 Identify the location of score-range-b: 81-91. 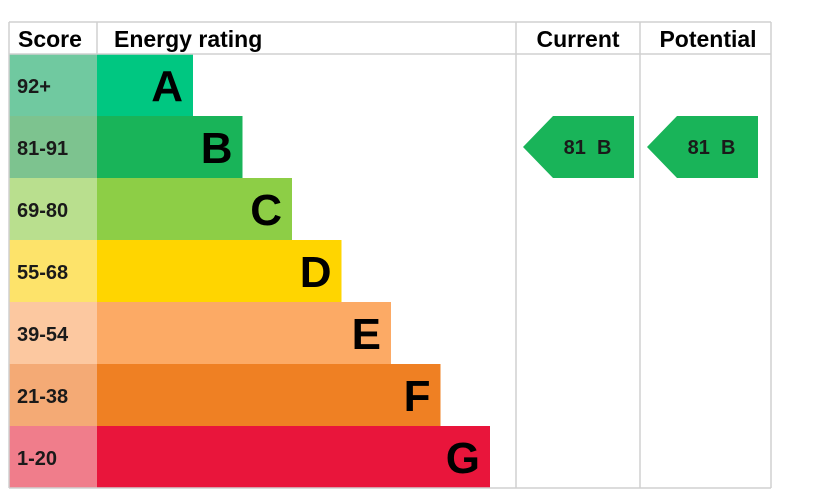
(42, 149).